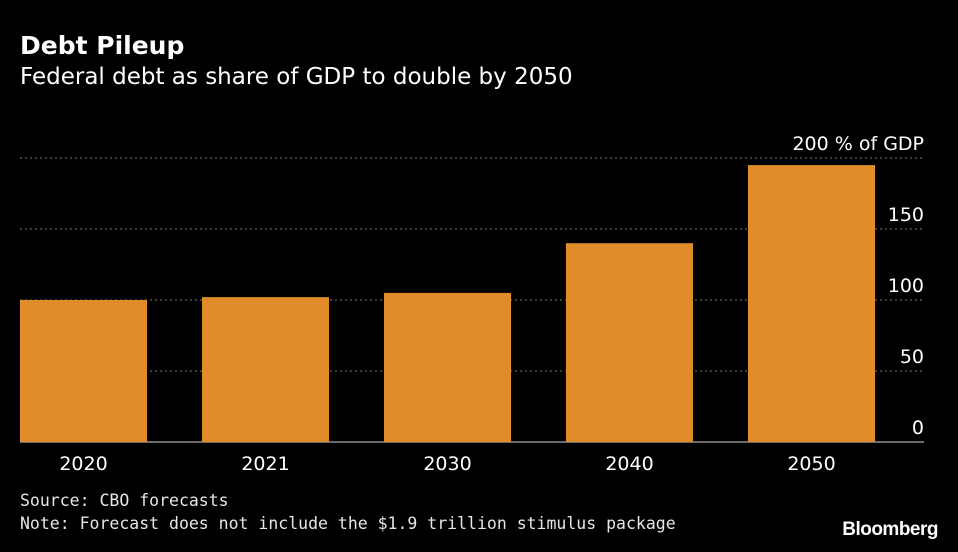  I want to click on bloomberg-logo: Bloomberg, so click(890, 529).